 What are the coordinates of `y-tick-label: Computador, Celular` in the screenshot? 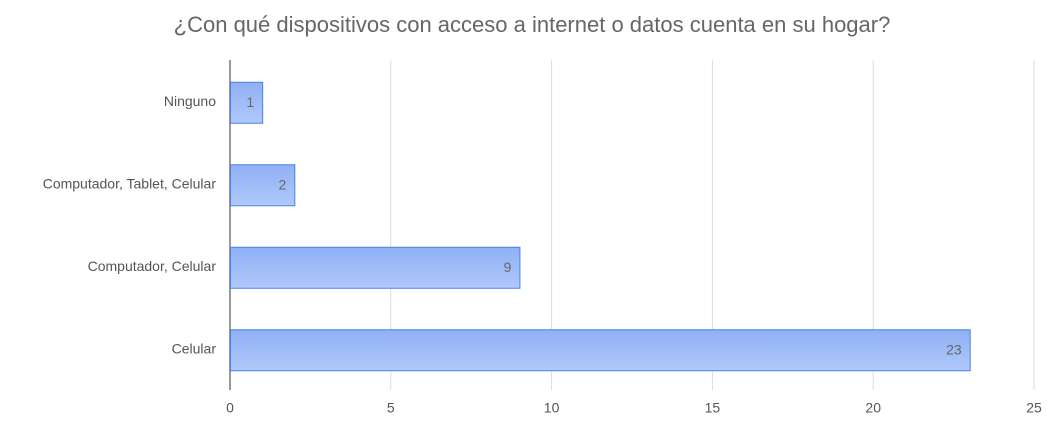 It's located at (152, 266).